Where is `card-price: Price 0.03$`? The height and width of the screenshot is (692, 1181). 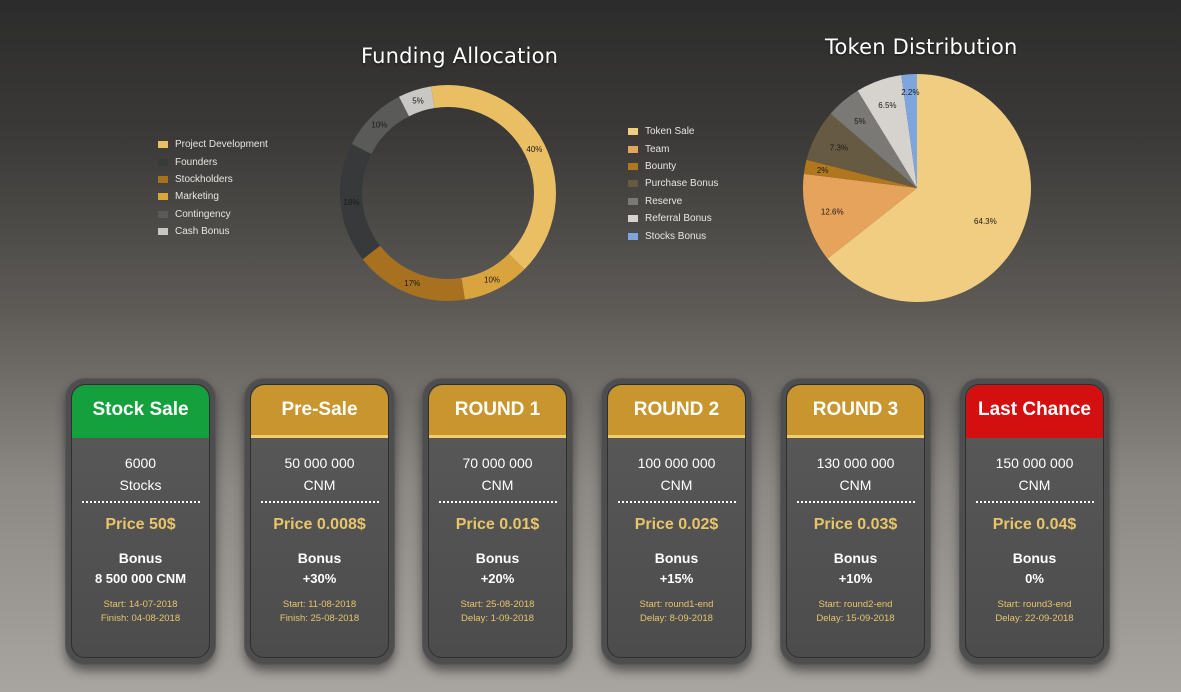
card-price: Price 0.03$ is located at coordinates (855, 524).